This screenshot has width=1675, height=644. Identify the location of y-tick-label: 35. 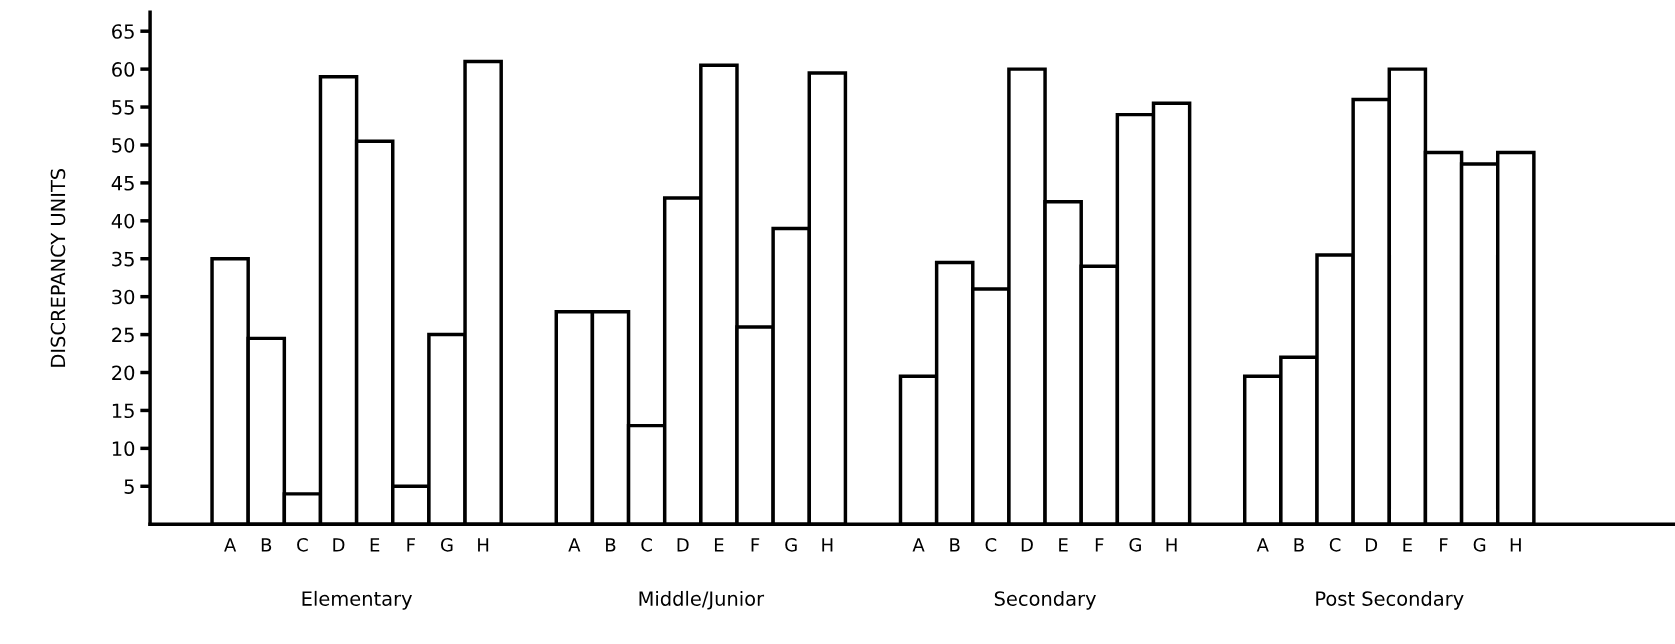
(123, 259).